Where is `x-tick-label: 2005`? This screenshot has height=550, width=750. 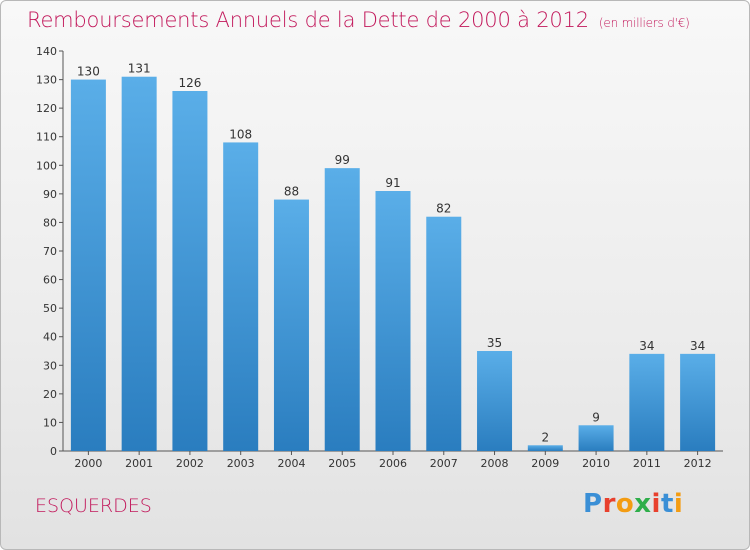 x-tick-label: 2005 is located at coordinates (342, 463).